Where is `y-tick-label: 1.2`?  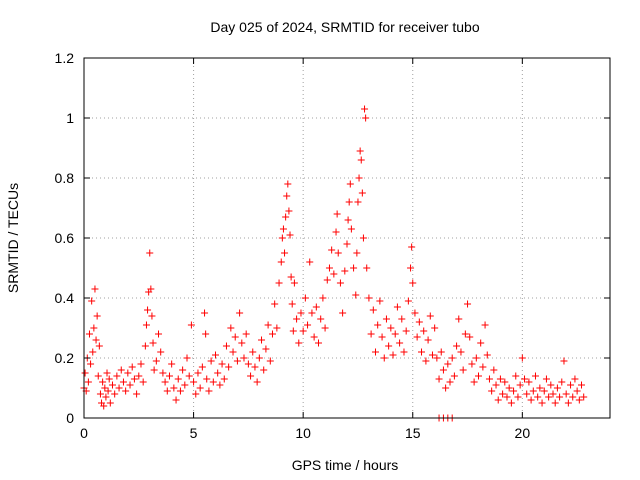
y-tick-label: 1.2 is located at coordinates (65, 58).